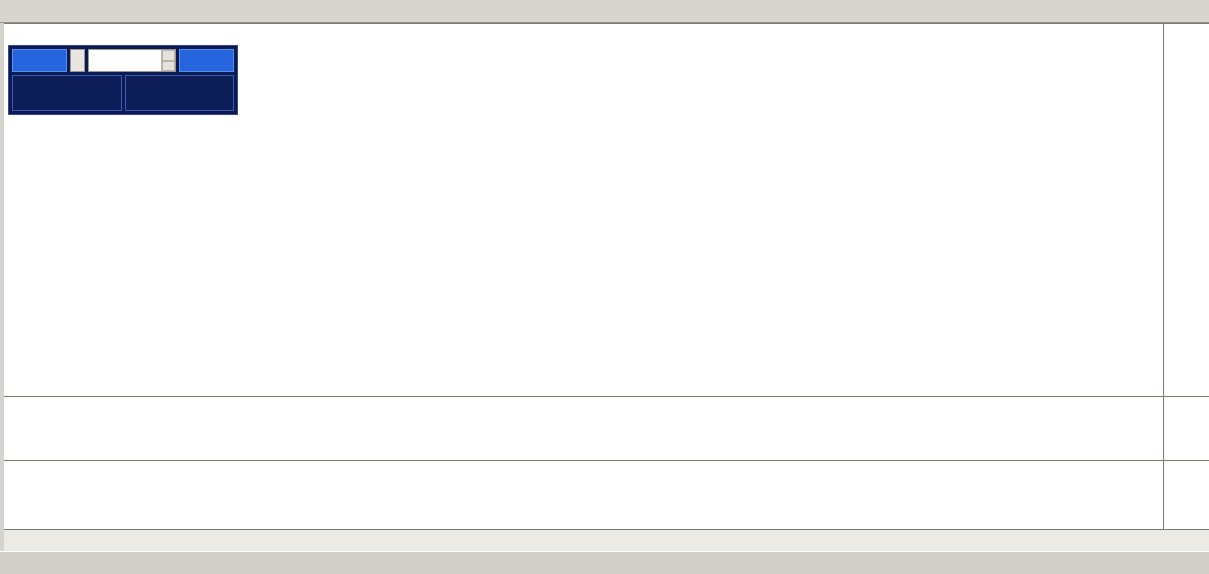 The height and width of the screenshot is (574, 1209). What do you see at coordinates (604, 11) in the screenshot?
I see `timeframe-toolbar` at bounding box center [604, 11].